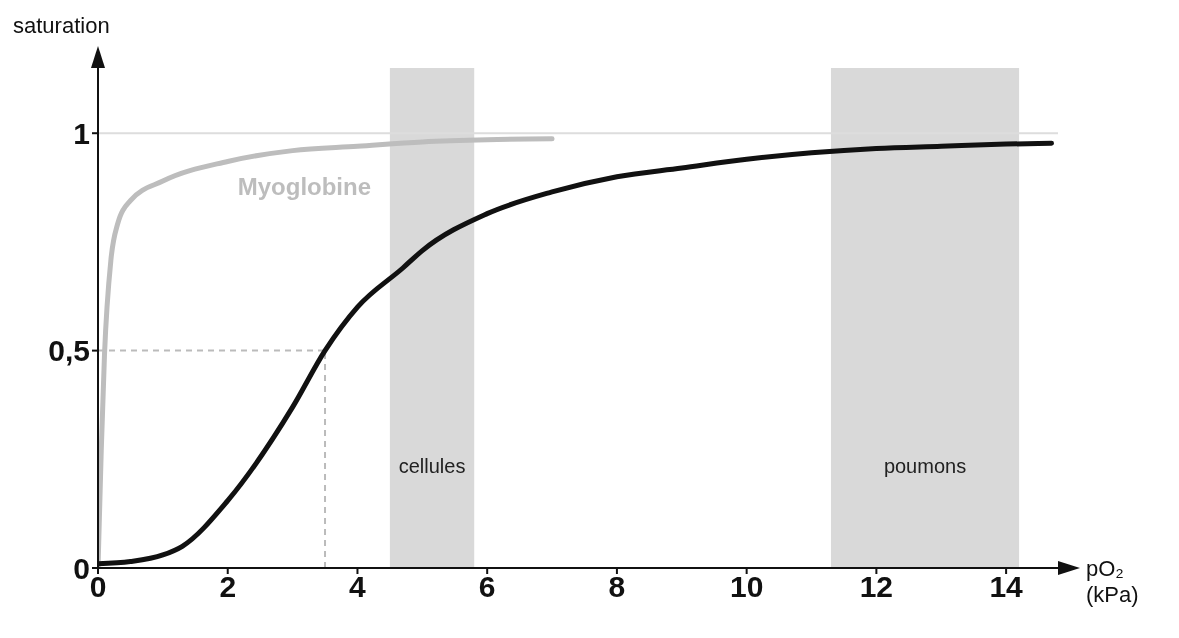 The height and width of the screenshot is (638, 1179). I want to click on x-tick-label: 12, so click(876, 587).